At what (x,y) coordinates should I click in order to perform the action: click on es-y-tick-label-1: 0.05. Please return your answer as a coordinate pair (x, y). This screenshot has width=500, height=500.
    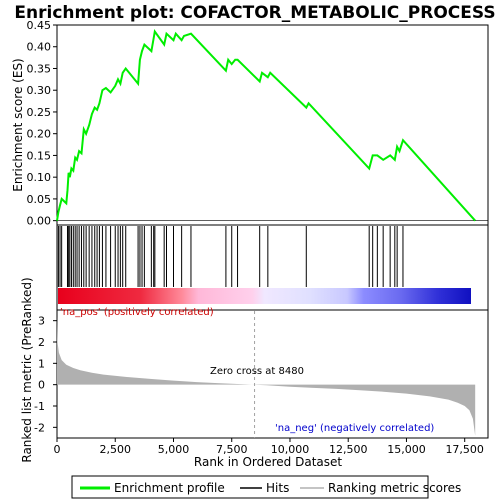
    Looking at the image, I should click on (39, 199).